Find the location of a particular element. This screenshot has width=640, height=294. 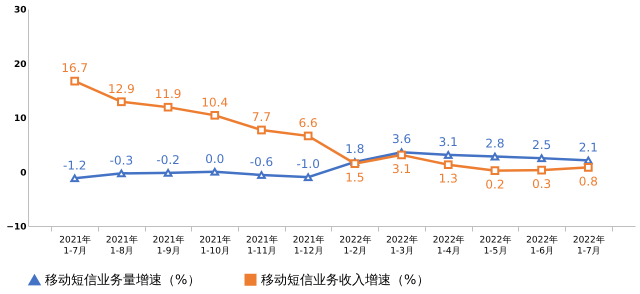

data-label: 0.0 is located at coordinates (214, 159).